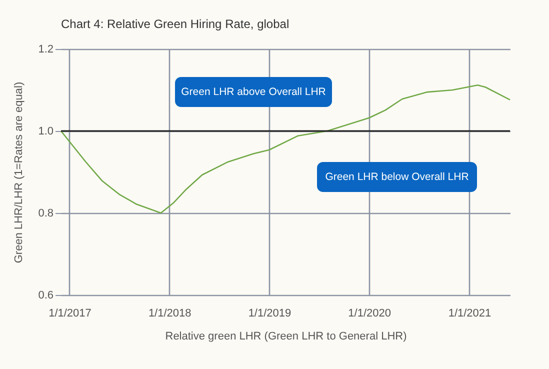 The height and width of the screenshot is (369, 549). Describe the element at coordinates (46, 50) in the screenshot. I see `y-tick-label: 1.2` at that location.